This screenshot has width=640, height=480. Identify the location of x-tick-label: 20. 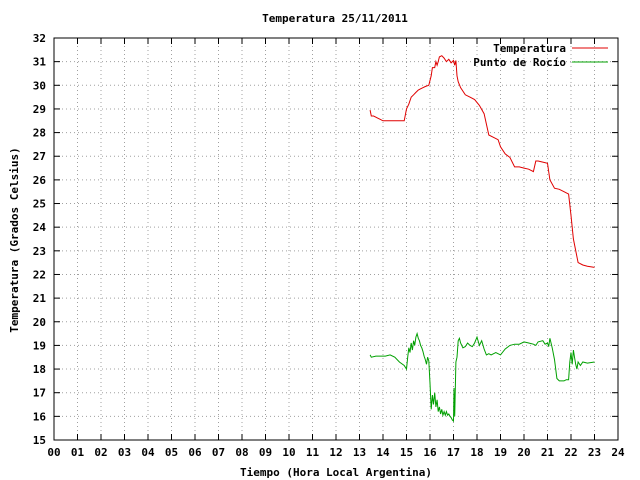
(523, 452).